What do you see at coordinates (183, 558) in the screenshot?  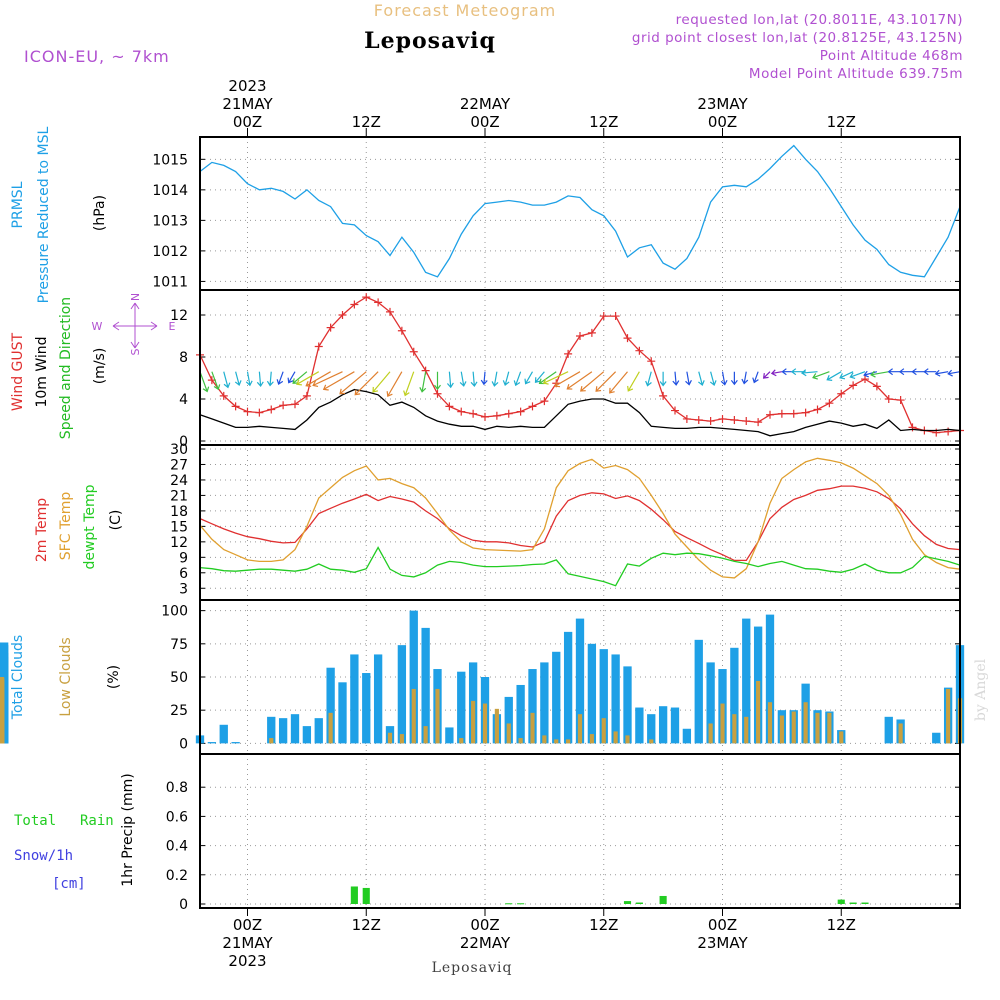 I see `y-tick-label: 9` at bounding box center [183, 558].